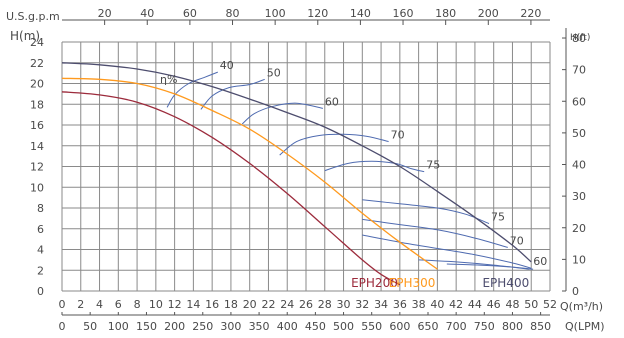 This screenshot has width=624, height=338. I want to click on right-tick-label: 0, so click(575, 291).